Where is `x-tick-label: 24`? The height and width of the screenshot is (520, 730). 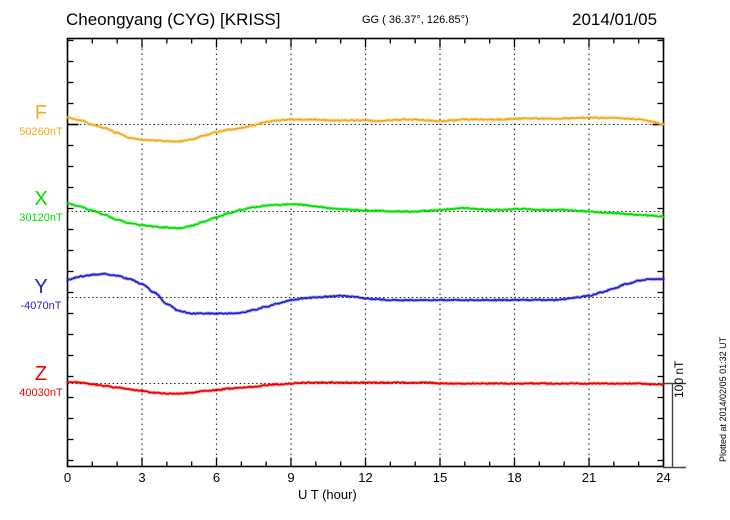 x-tick-label: 24 is located at coordinates (663, 477).